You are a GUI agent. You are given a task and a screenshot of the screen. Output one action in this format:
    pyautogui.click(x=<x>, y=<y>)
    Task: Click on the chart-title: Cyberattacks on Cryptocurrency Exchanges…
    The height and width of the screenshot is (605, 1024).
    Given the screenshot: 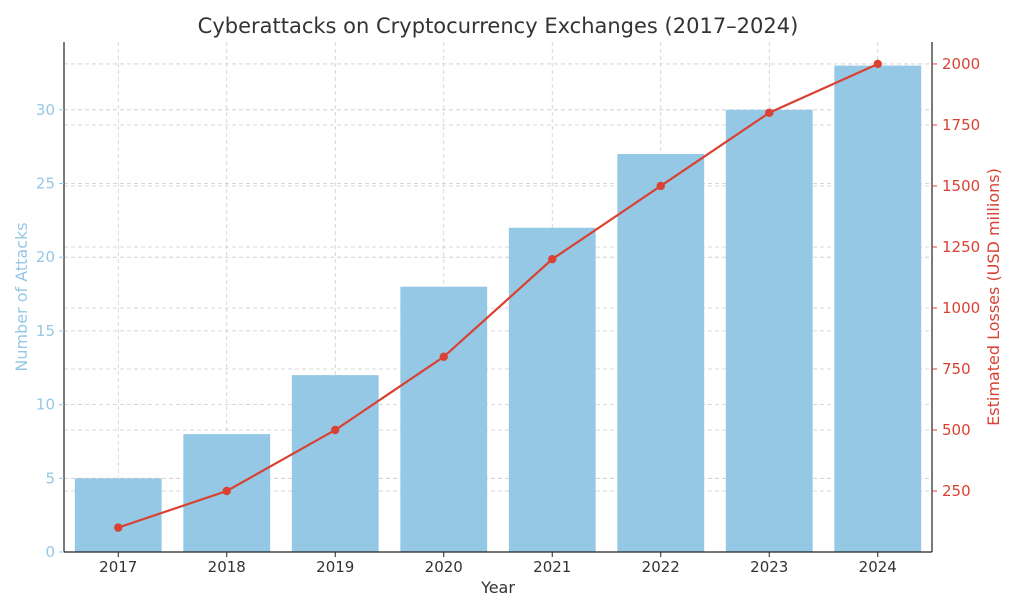 What is the action you would take?
    pyautogui.click(x=498, y=26)
    